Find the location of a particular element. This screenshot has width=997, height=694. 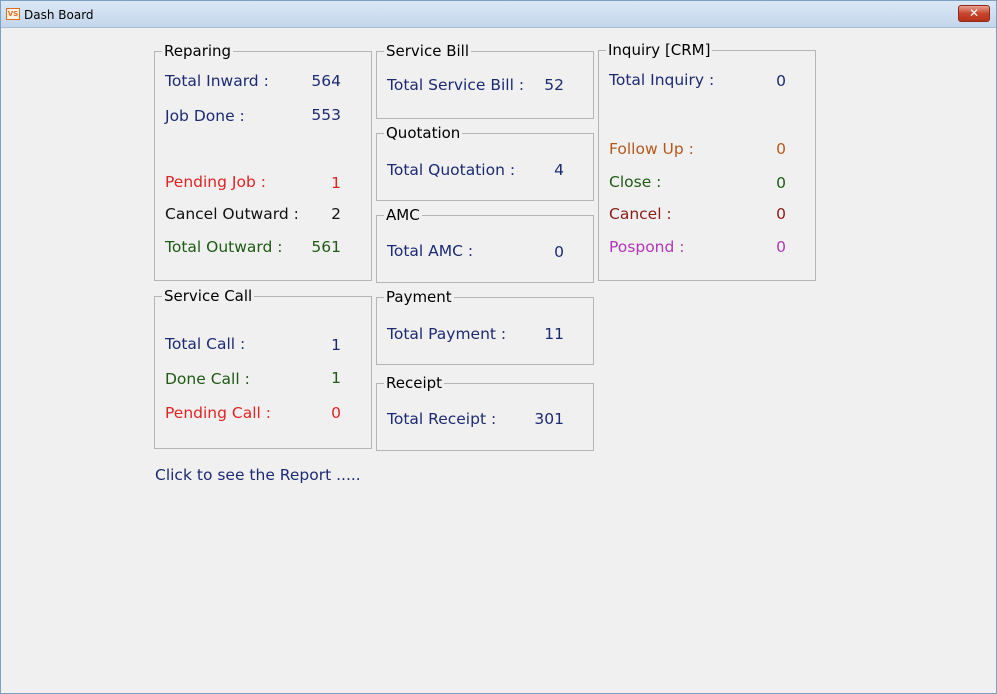

quotation-group: Quotation Total Quotation : 4 is located at coordinates (485, 162).